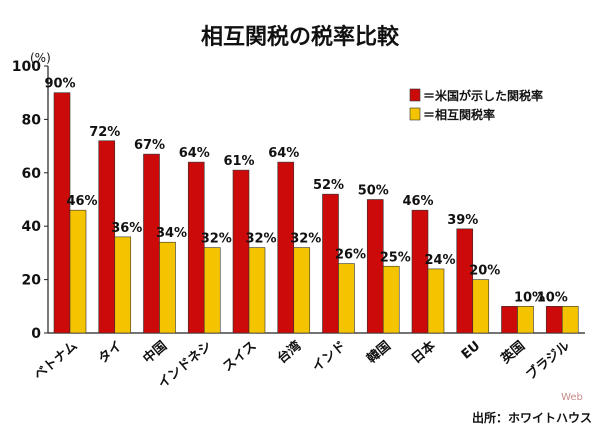 The image size is (600, 432). Describe the element at coordinates (32, 227) in the screenshot. I see `y-tick-label: 40` at that location.